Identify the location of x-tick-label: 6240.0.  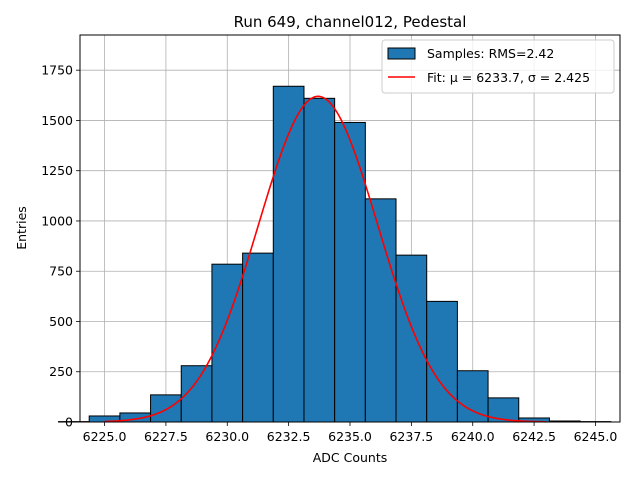
(473, 436).